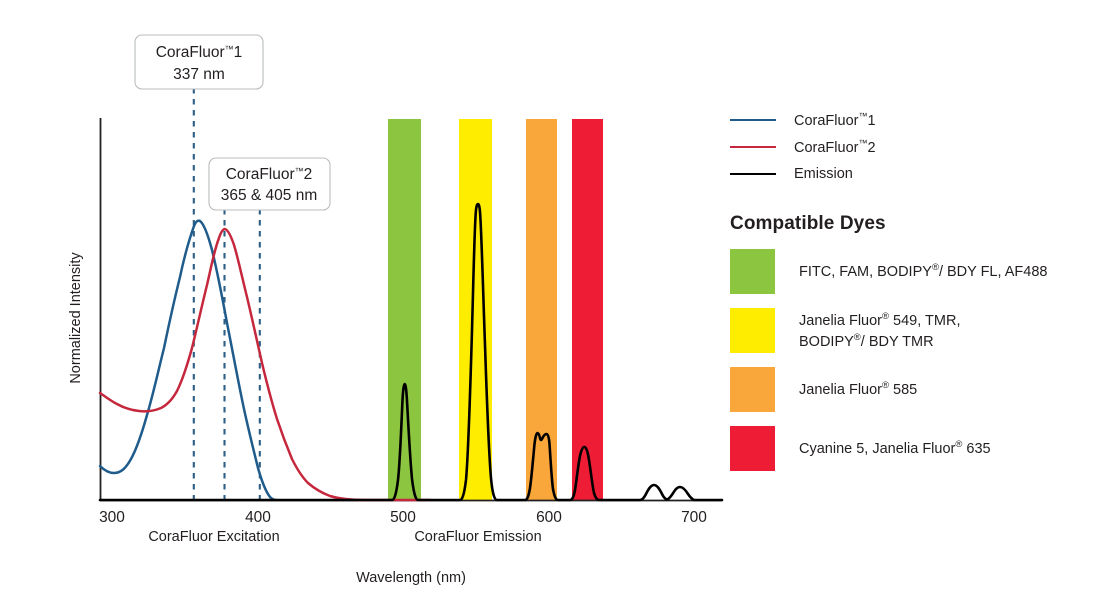 This screenshot has width=1110, height=612. I want to click on x-axis-title: Wavelength (nm), so click(411, 578).